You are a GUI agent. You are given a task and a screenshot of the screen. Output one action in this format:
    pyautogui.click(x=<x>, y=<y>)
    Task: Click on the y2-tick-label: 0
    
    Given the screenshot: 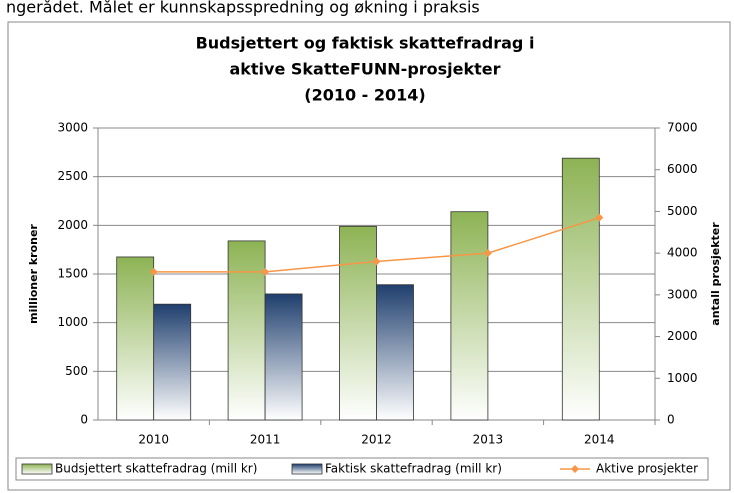 What is the action you would take?
    pyautogui.click(x=671, y=420)
    